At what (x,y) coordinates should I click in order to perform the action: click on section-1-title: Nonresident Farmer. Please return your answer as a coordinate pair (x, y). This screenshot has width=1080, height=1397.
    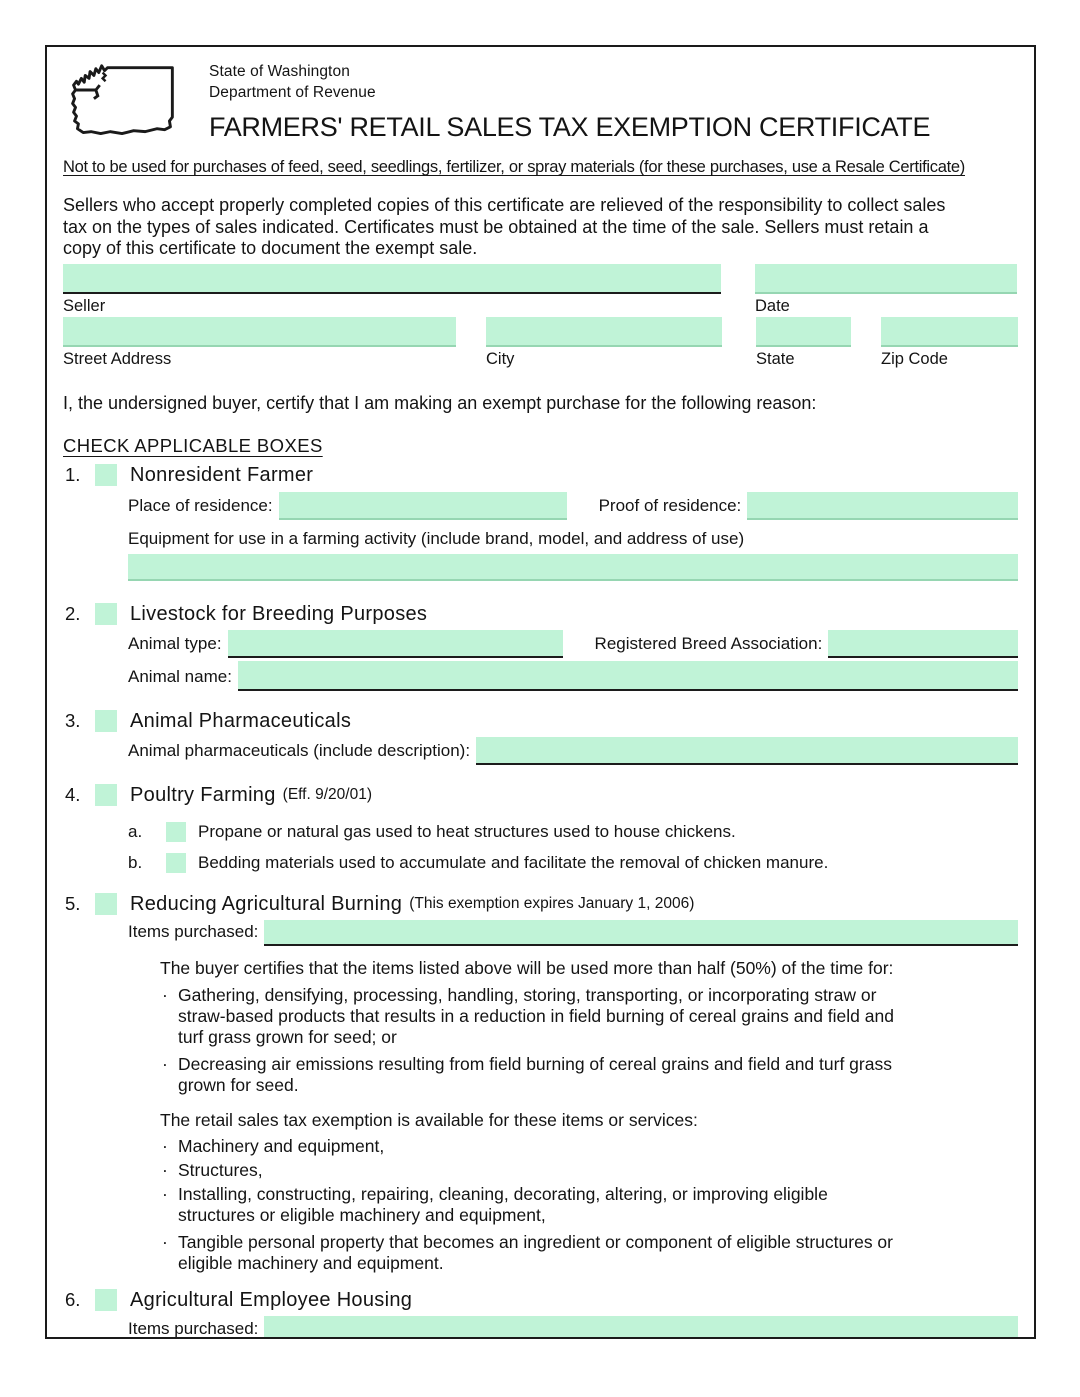
    Looking at the image, I should click on (222, 474).